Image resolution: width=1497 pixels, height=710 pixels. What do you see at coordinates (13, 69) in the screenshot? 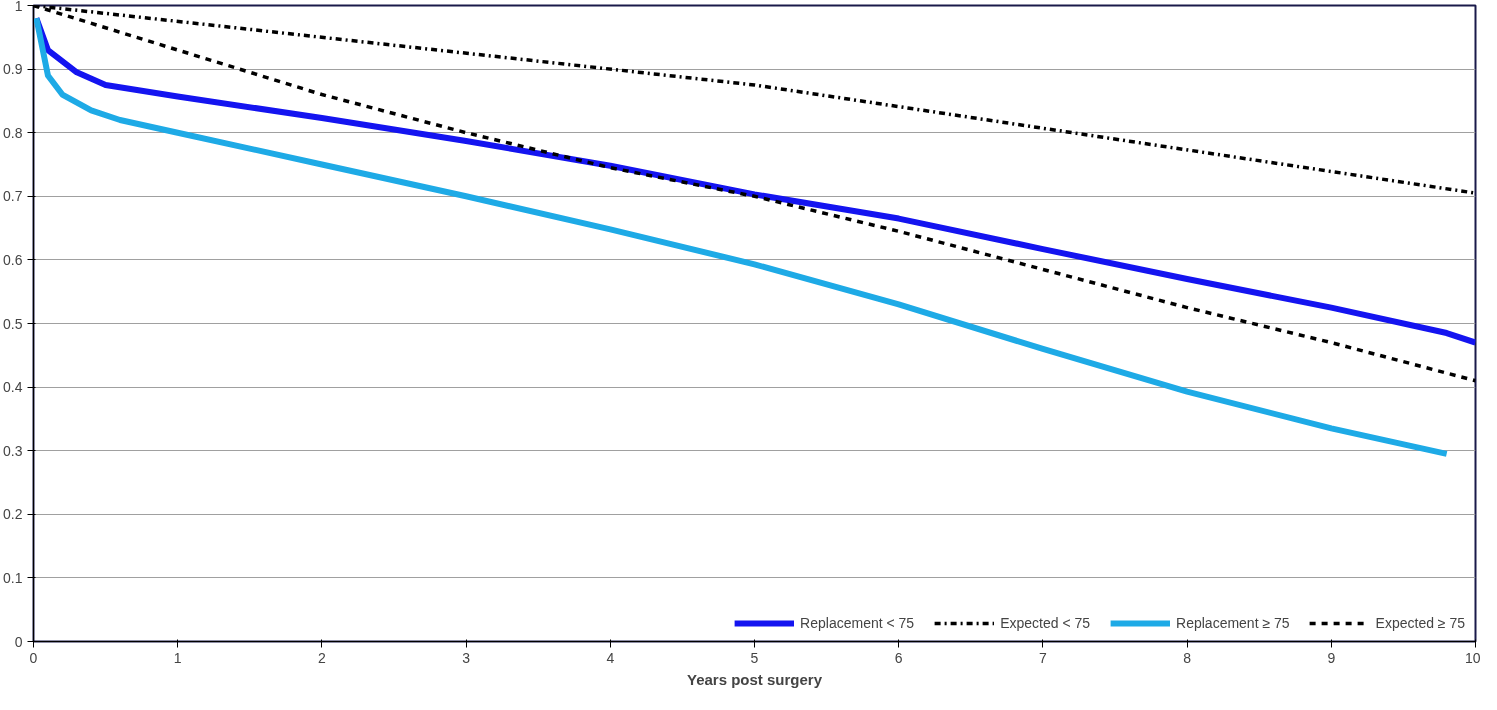
I see `y-tick-label: 0.9` at bounding box center [13, 69].